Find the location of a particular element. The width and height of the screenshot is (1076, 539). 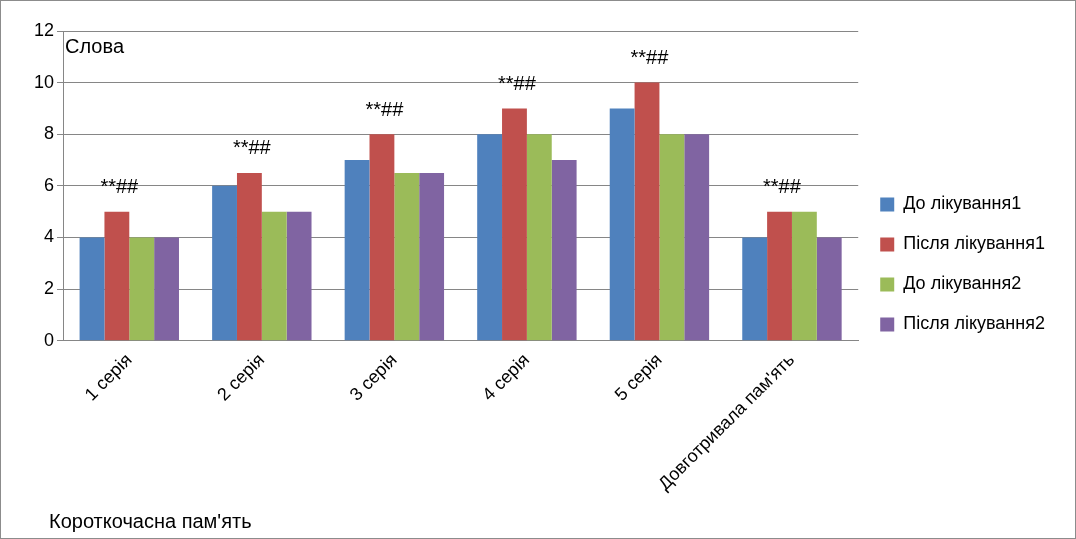

y-tick-label: 2 is located at coordinates (49, 288).